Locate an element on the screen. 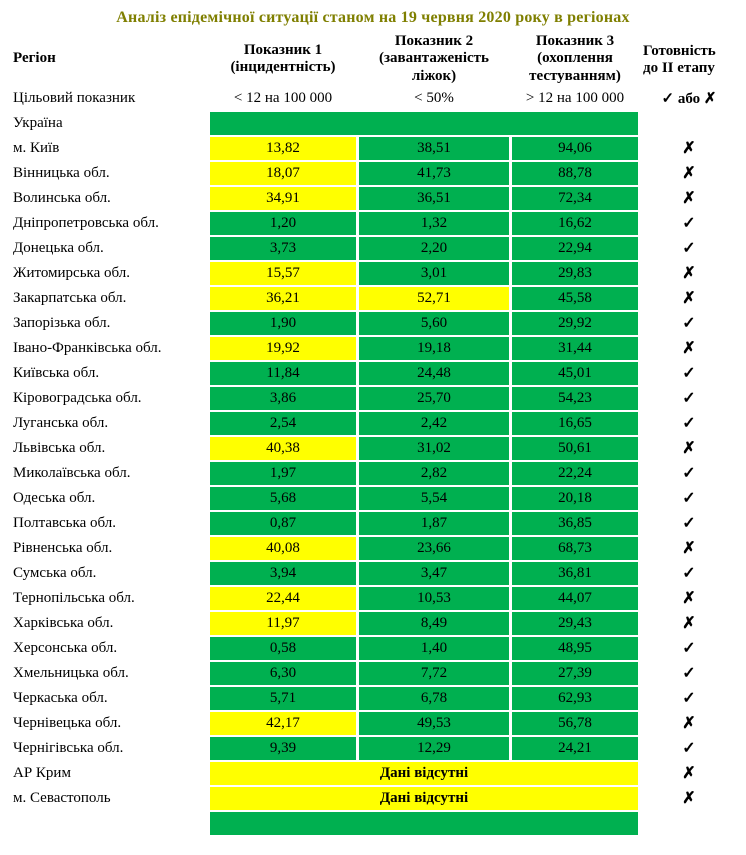 This screenshot has width=746, height=855. indicator2-cell: 7,72 is located at coordinates (434, 673).